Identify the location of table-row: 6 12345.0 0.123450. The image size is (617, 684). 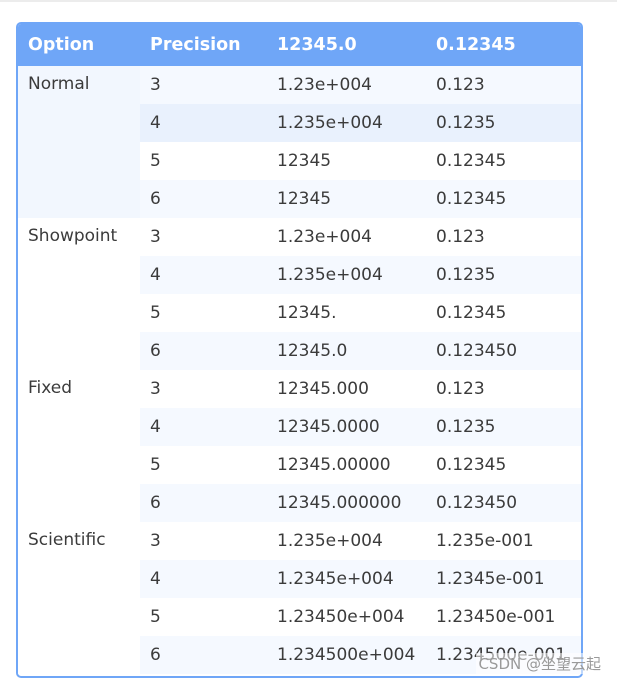
(299, 351).